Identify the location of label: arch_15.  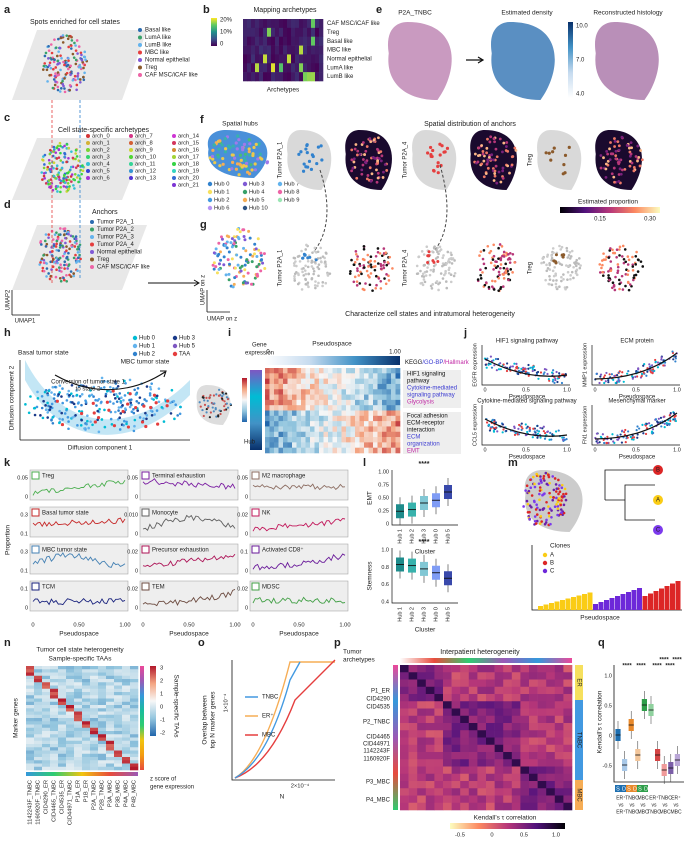
(188, 144).